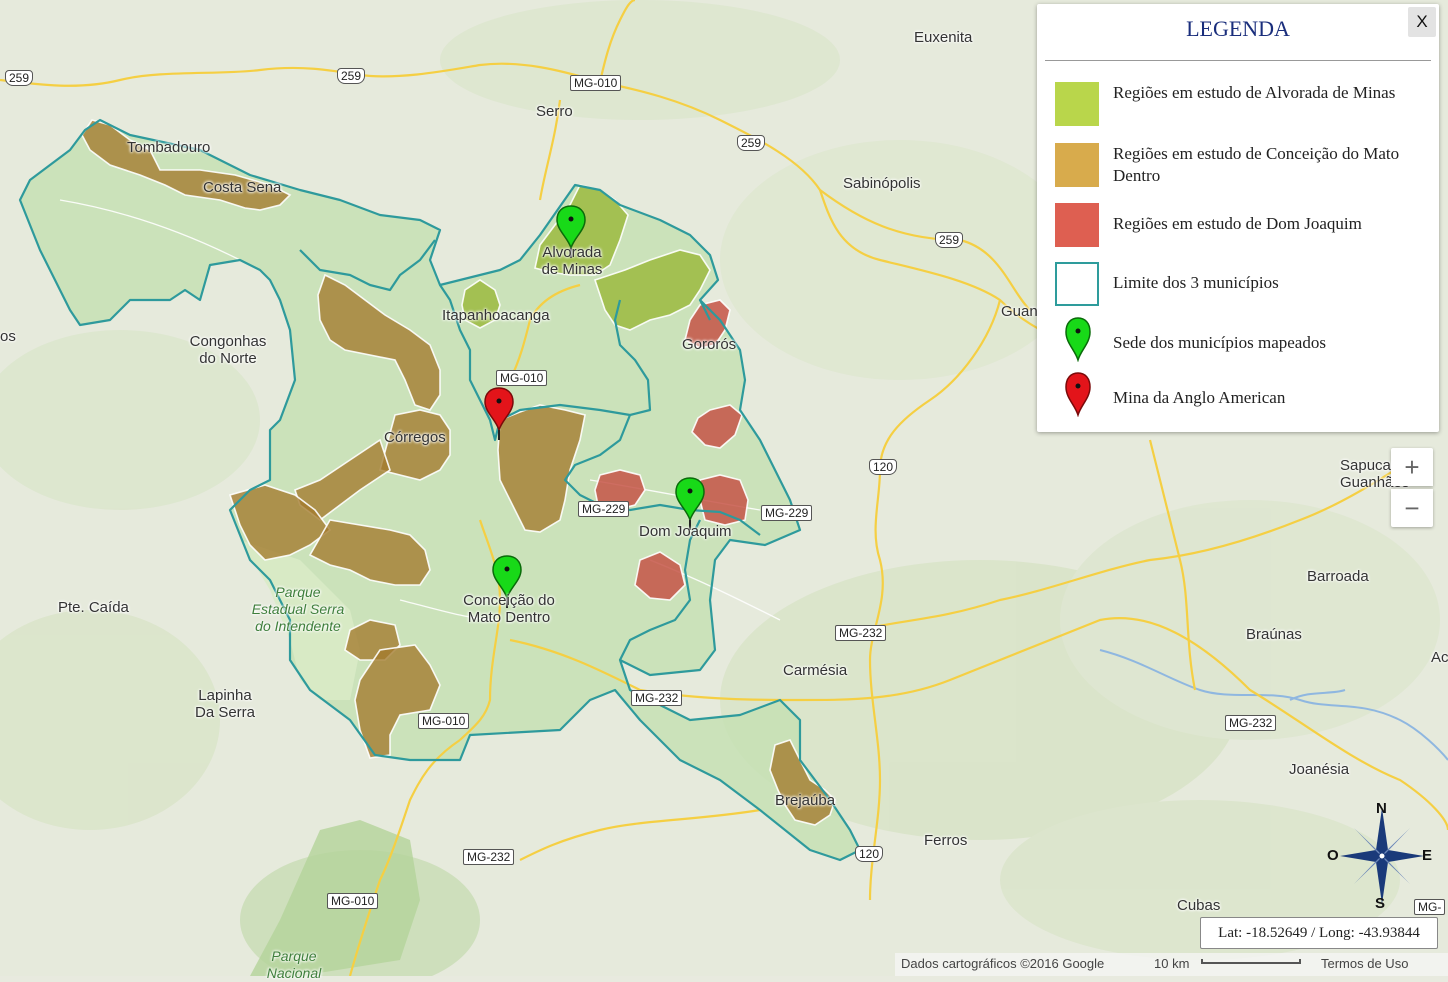 The width and height of the screenshot is (1448, 982). What do you see at coordinates (1199, 905) in the screenshot?
I see `place-label: Cubas` at bounding box center [1199, 905].